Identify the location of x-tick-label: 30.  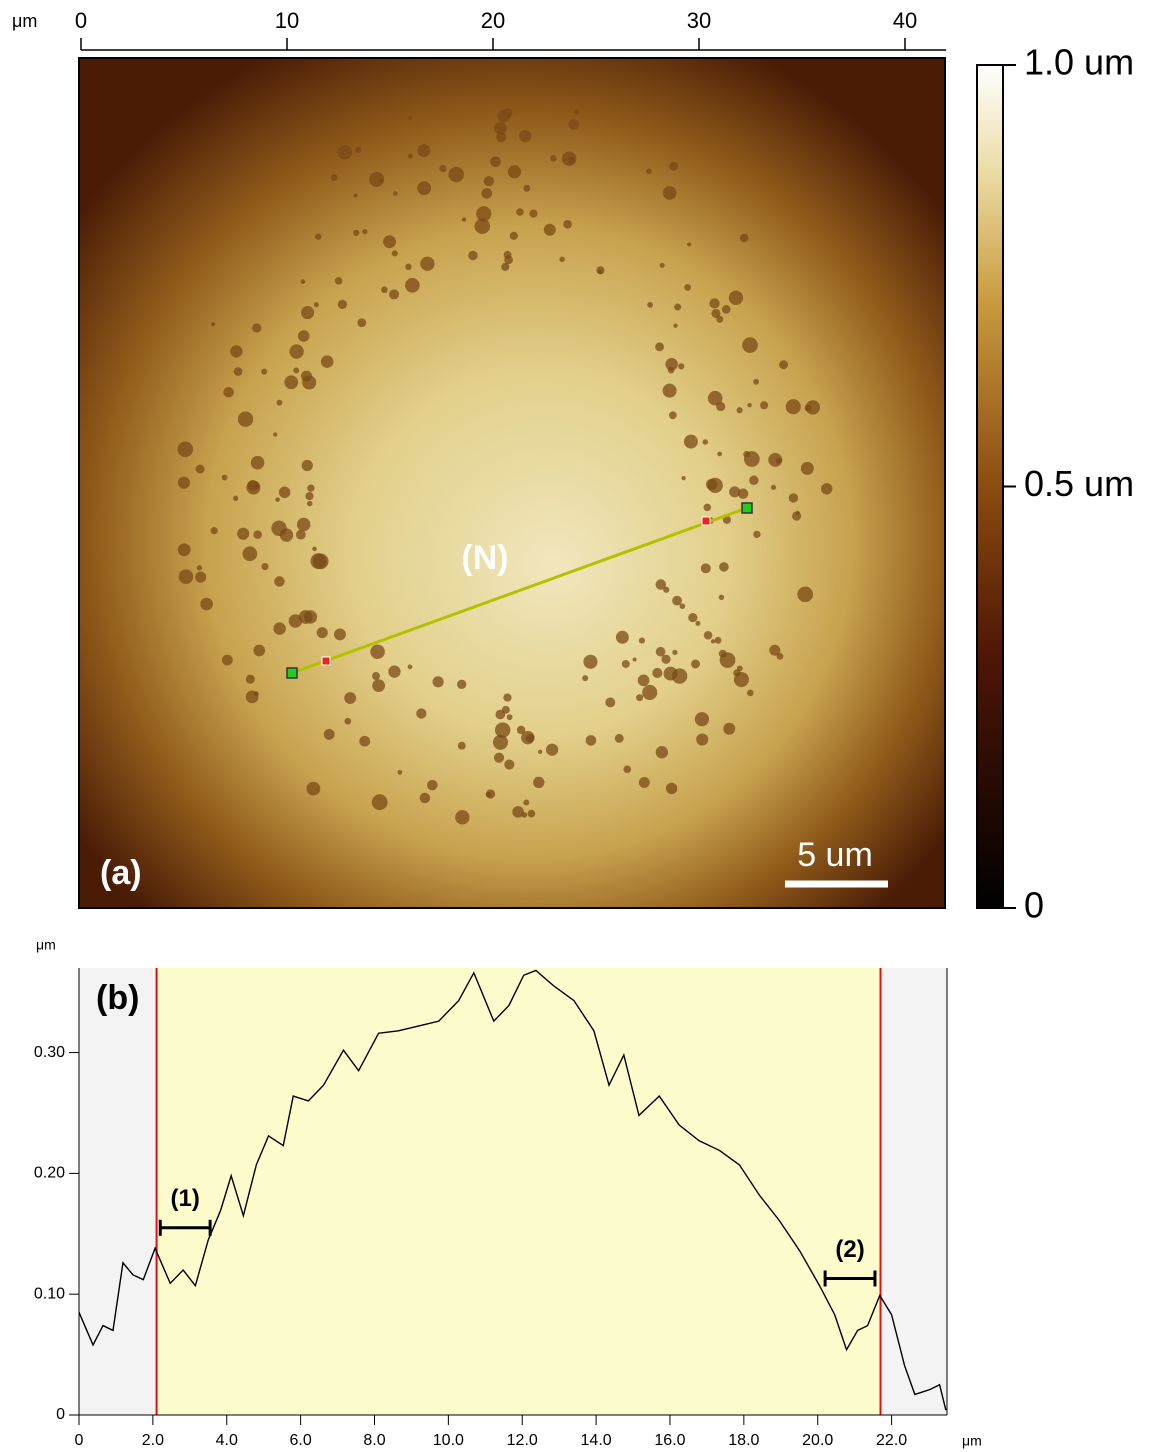
(699, 20).